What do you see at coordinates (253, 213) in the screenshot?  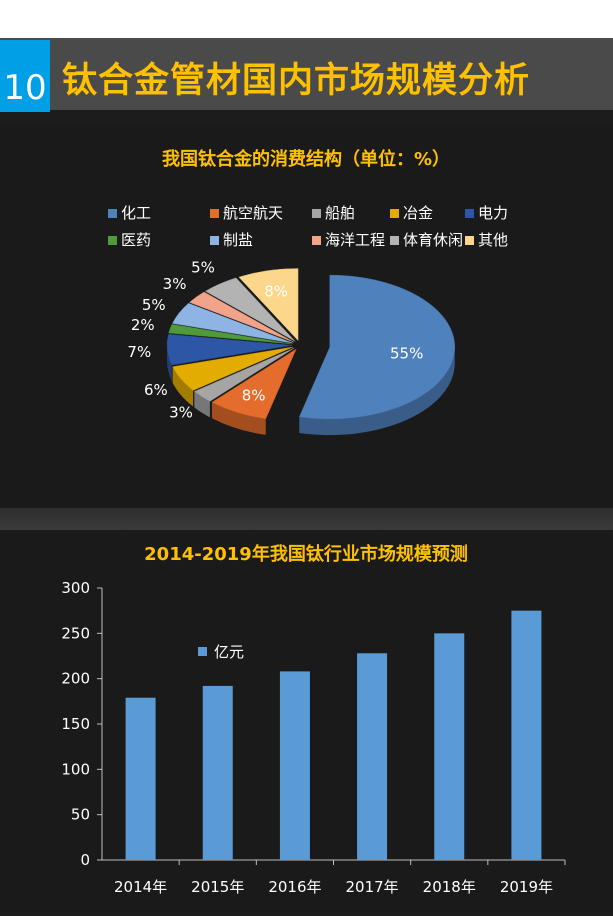 I see `legend-label-1: 航空航天` at bounding box center [253, 213].